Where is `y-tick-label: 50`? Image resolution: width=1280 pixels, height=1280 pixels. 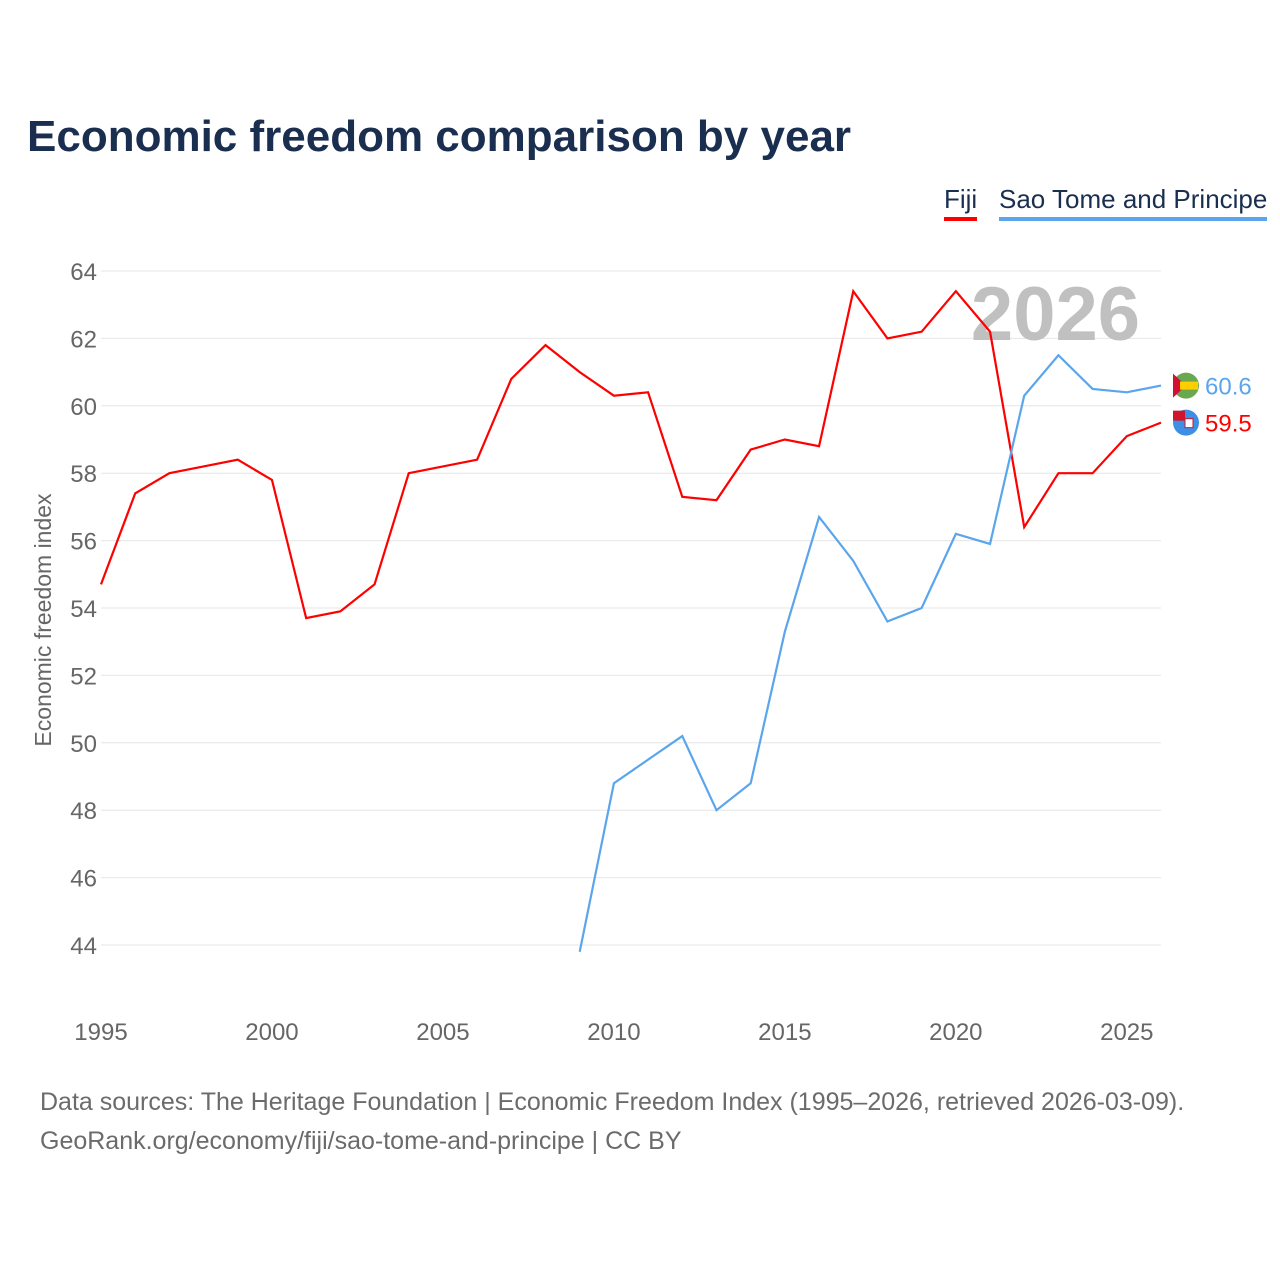
y-tick-label: 50 is located at coordinates (83, 744).